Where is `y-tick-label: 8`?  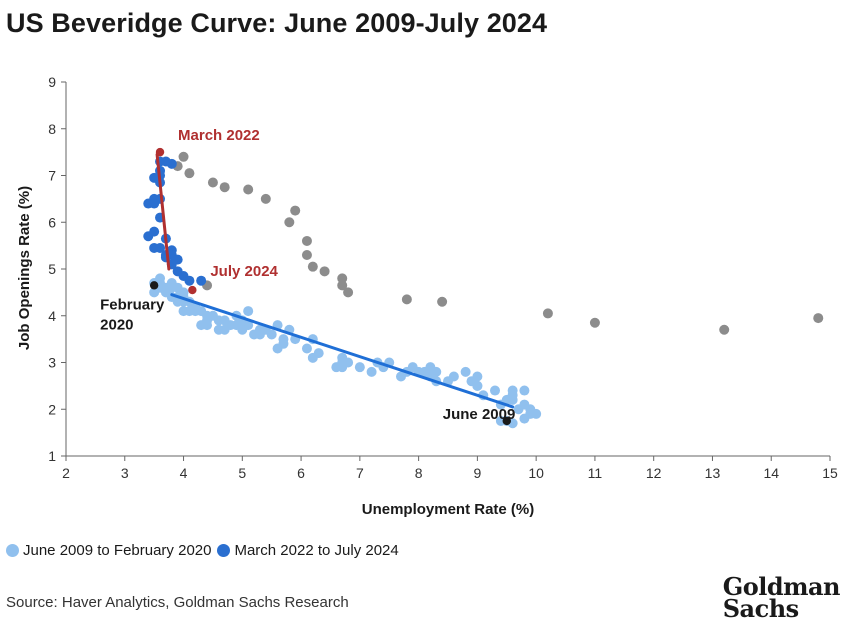
y-tick-label: 8 is located at coordinates (52, 129).